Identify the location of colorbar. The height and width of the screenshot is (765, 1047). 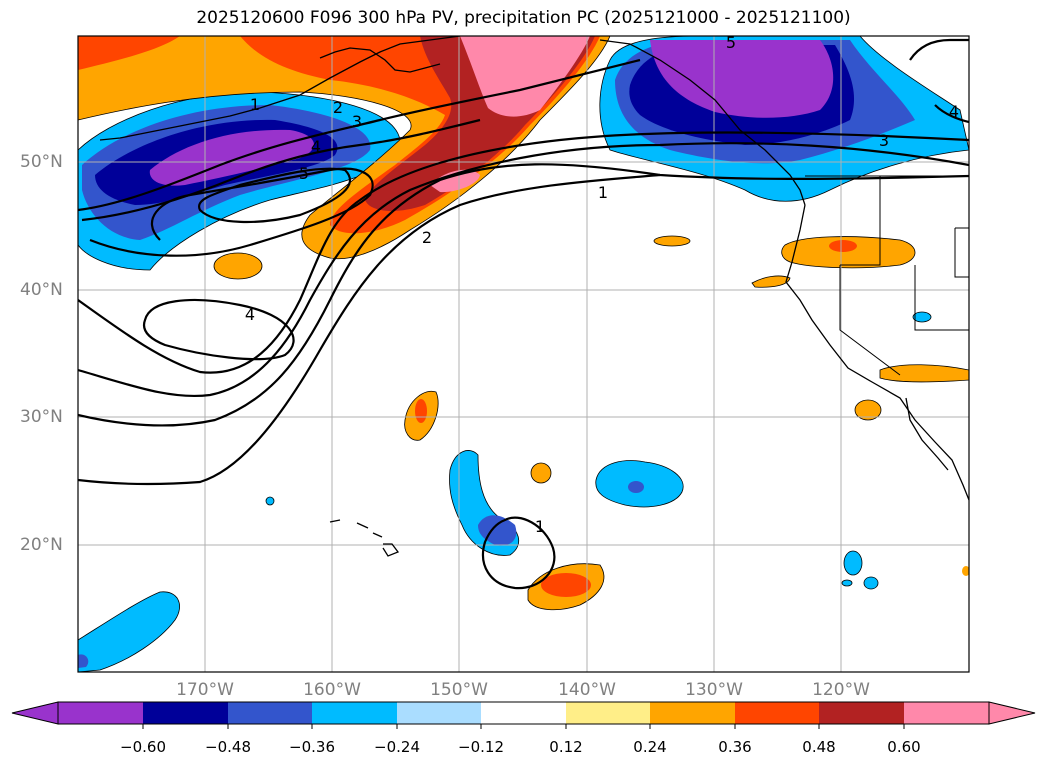
(523, 715).